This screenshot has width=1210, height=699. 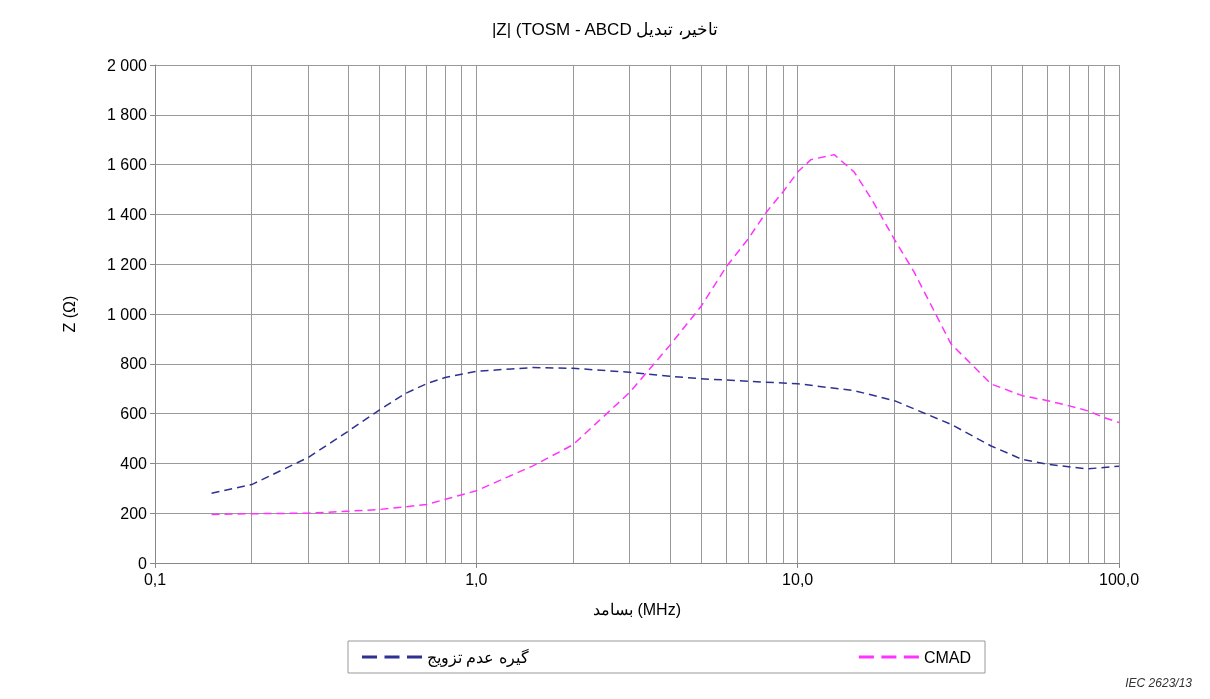 I want to click on y-tick-label: 1 400, so click(x=127, y=214).